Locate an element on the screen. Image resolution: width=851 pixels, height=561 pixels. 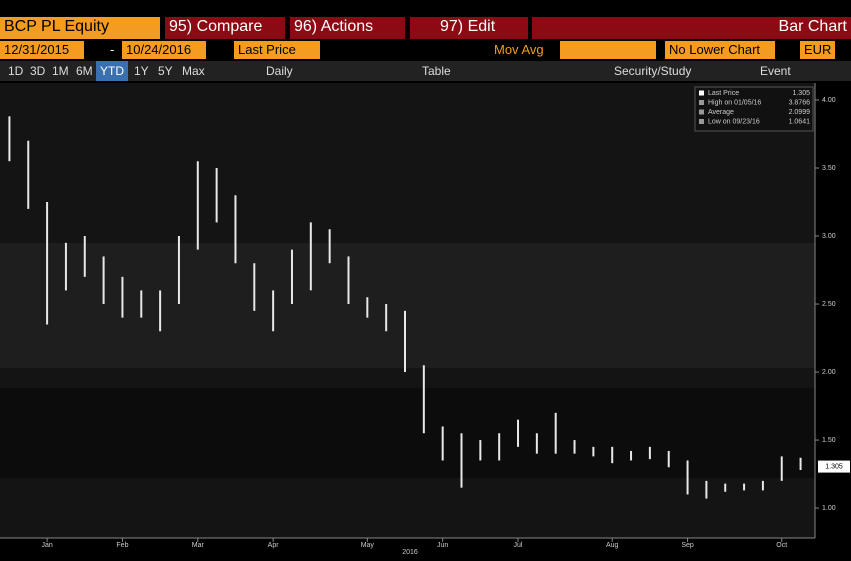
last-price-tag is located at coordinates (834, 466).